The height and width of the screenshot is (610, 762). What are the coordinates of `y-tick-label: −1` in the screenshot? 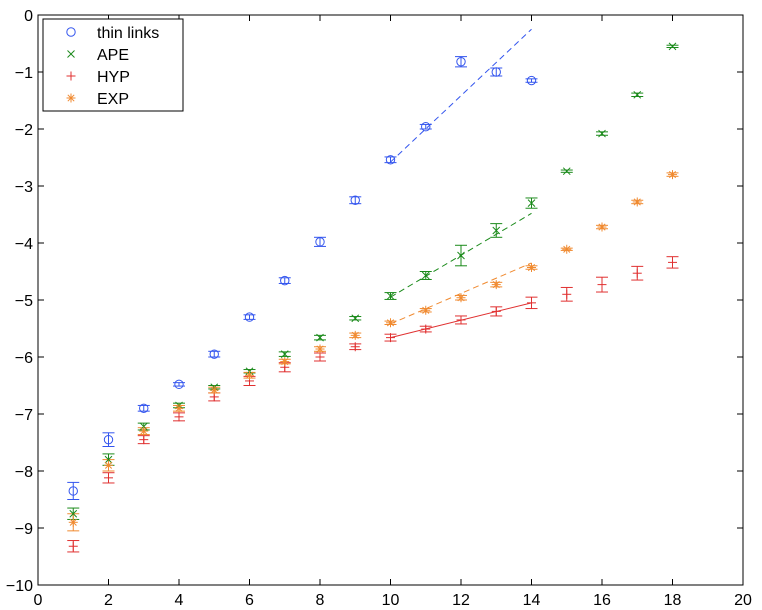 It's located at (24, 73).